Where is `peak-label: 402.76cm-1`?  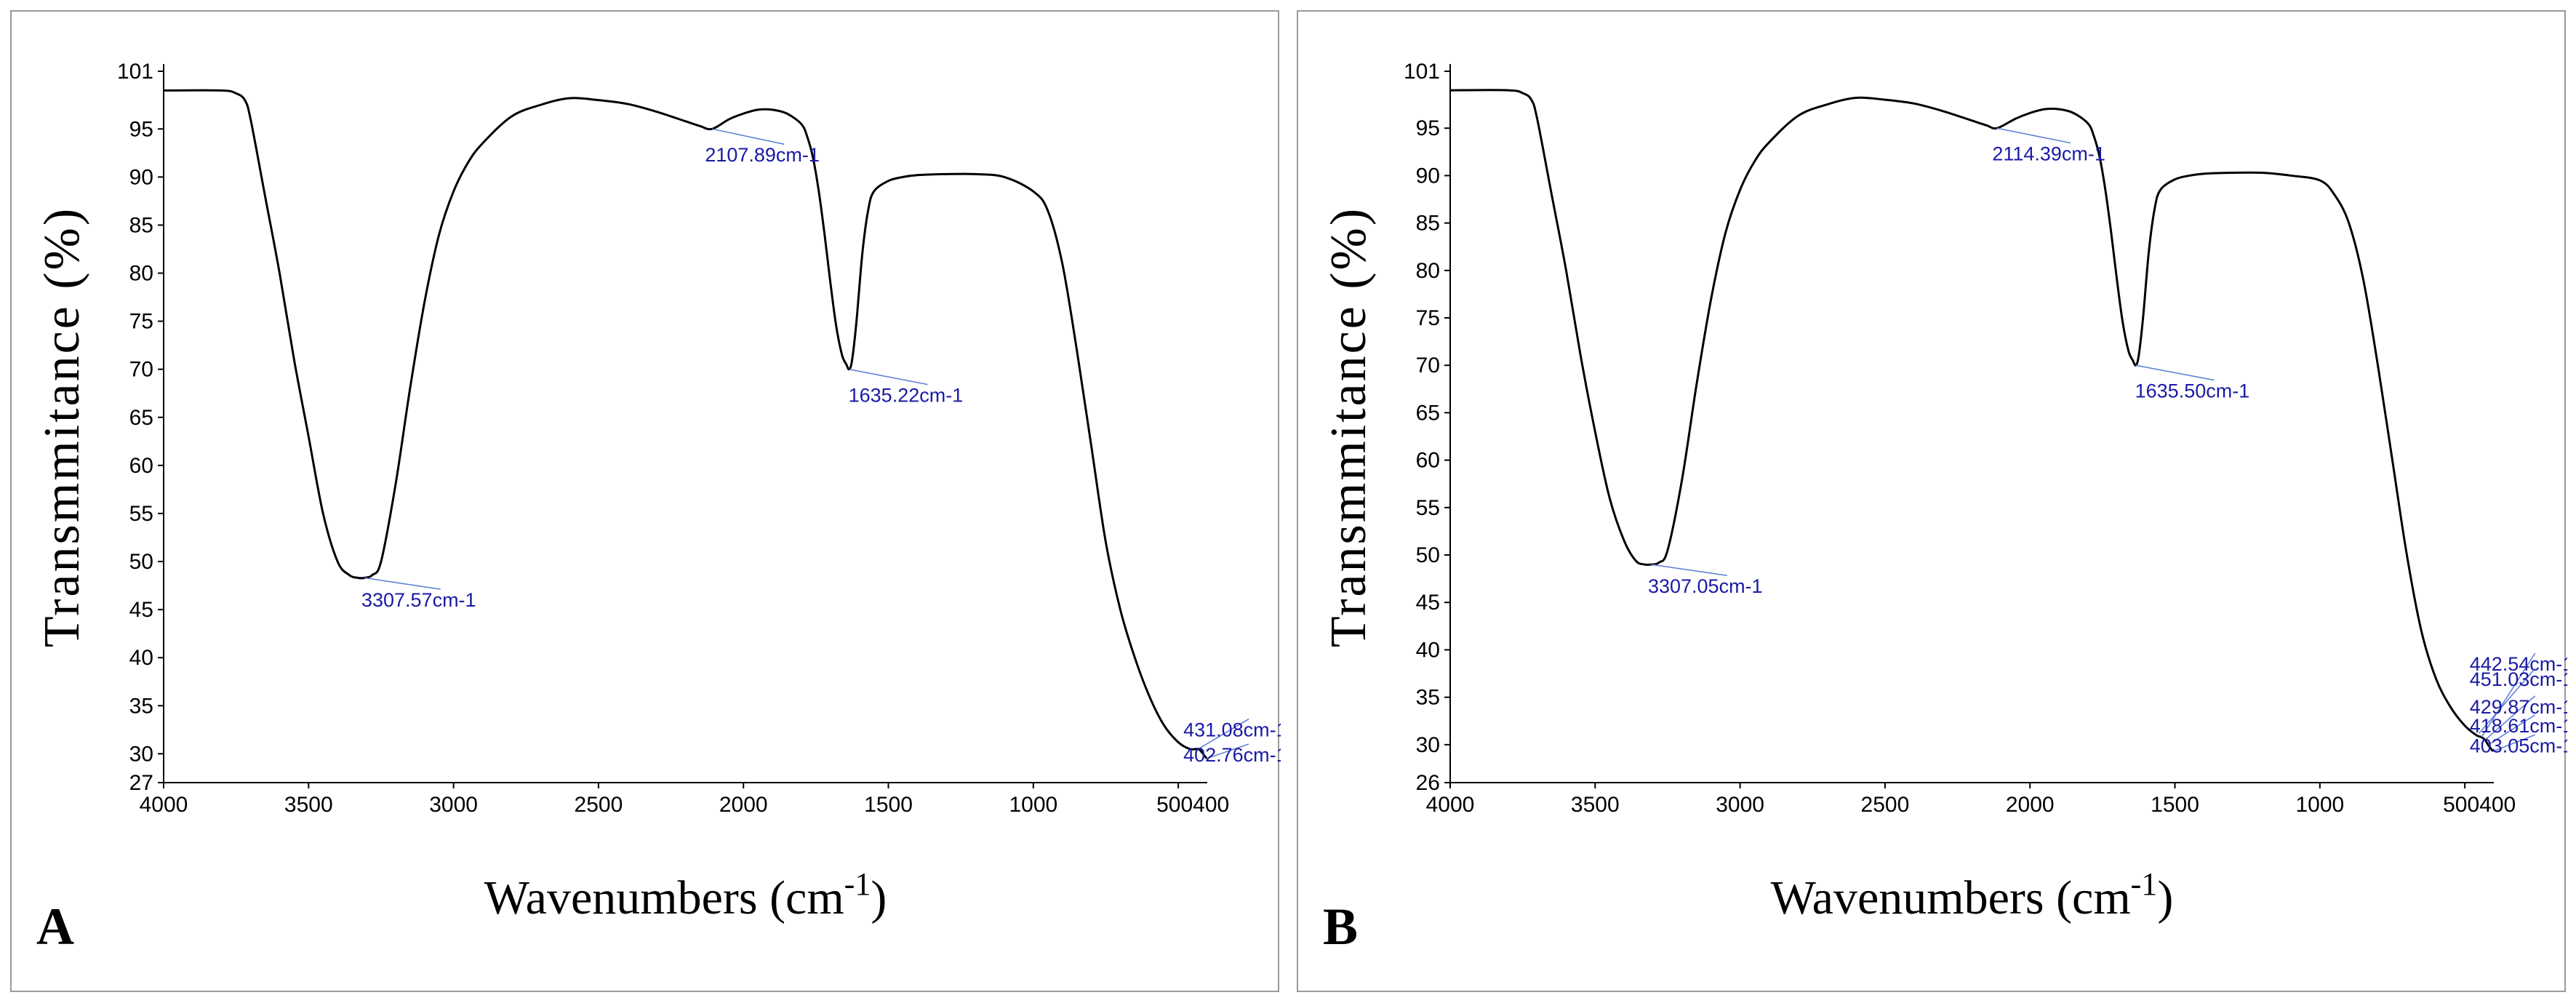 peak-label: 402.76cm-1 is located at coordinates (1232, 755).